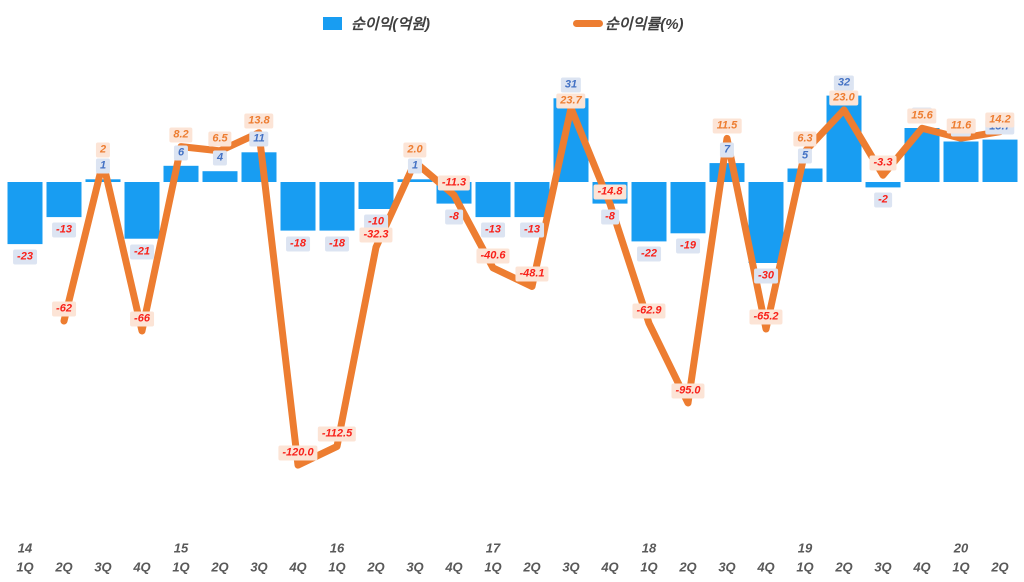 This screenshot has width=1024, height=582. What do you see at coordinates (390, 24) in the screenshot?
I see `net-profit-legend-label: 순이익(억원)` at bounding box center [390, 24].